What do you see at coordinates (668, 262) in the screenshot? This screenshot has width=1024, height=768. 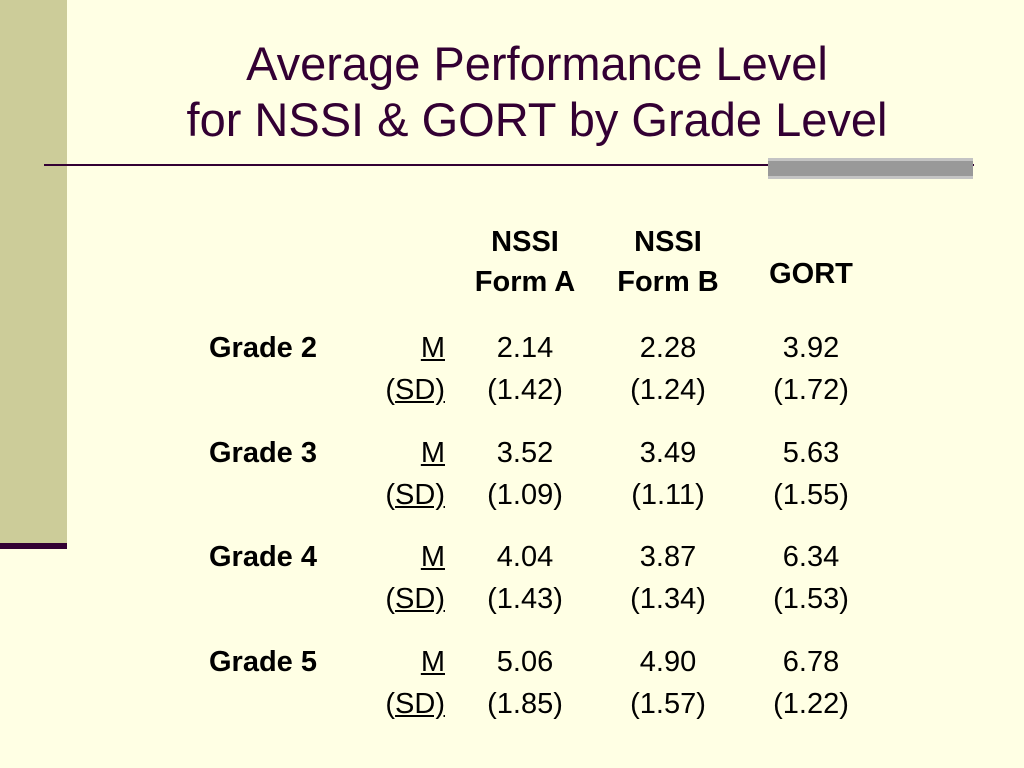 I see `header-nssi-form-b: NSSI Form B` at bounding box center [668, 262].